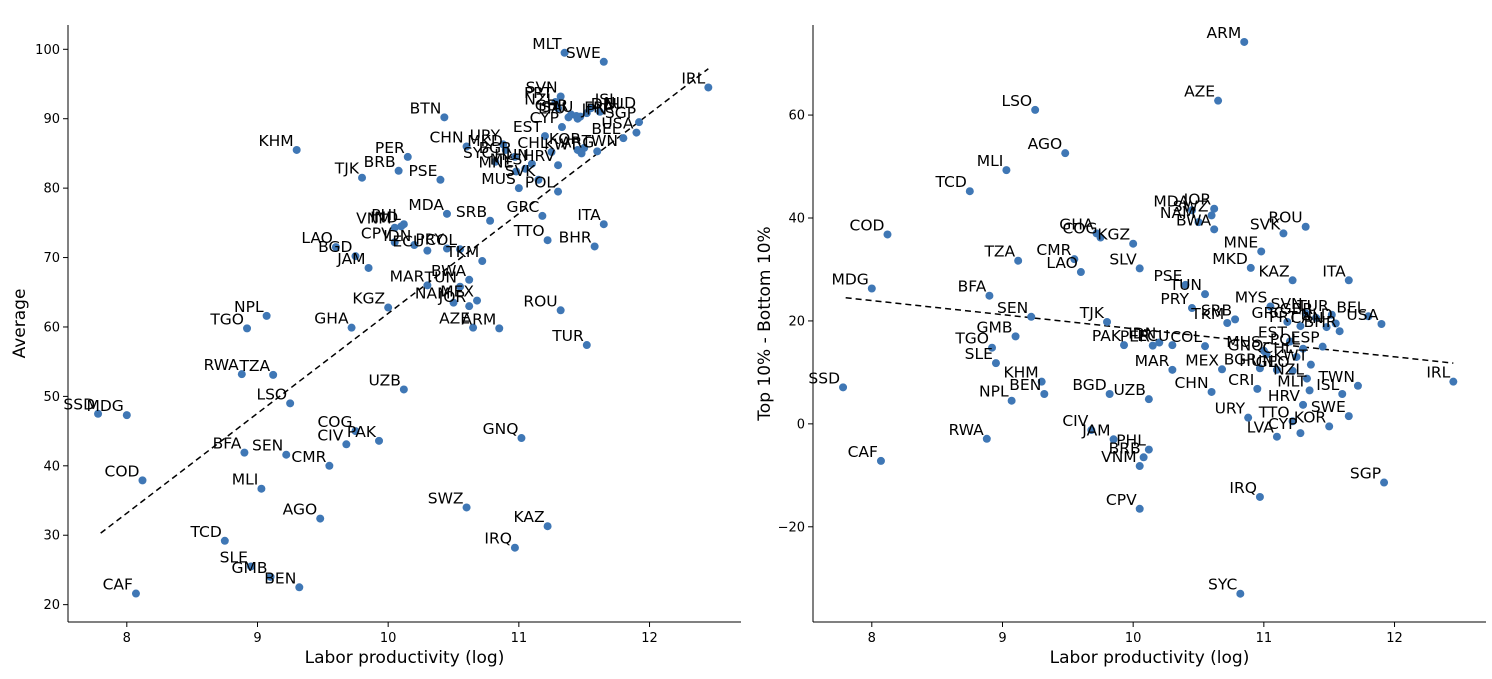 The height and width of the screenshot is (679, 1492). What do you see at coordinates (791, 527) in the screenshot?
I see `y-tick-label: −20` at bounding box center [791, 527].